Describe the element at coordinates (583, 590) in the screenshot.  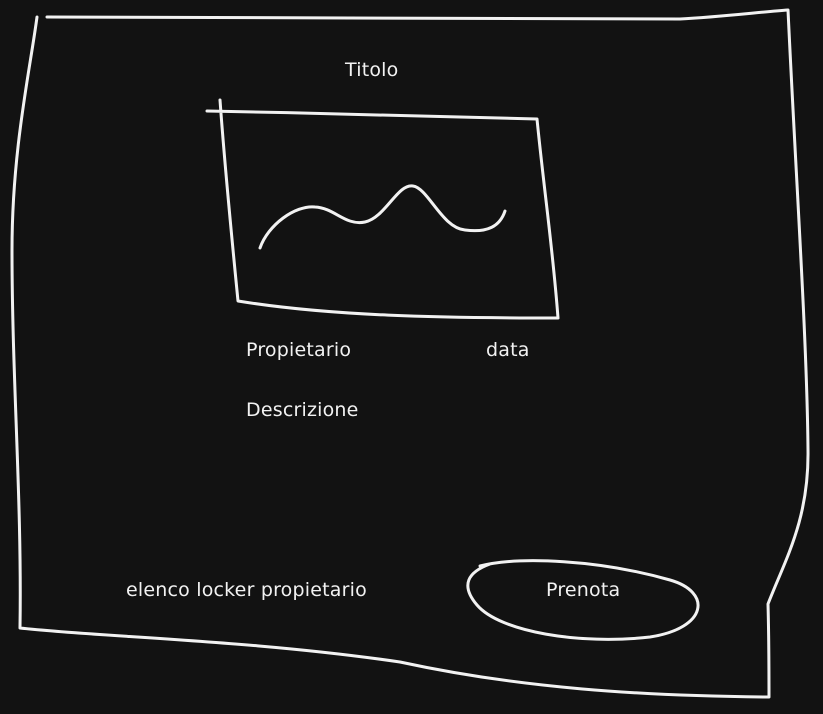
I see `book-button-label: Prenota` at that location.